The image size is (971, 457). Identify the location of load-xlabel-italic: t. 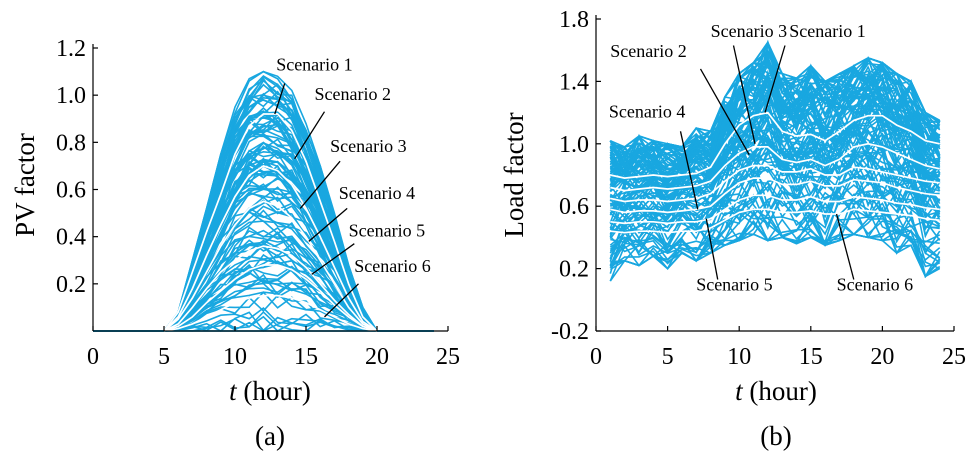
(739, 391).